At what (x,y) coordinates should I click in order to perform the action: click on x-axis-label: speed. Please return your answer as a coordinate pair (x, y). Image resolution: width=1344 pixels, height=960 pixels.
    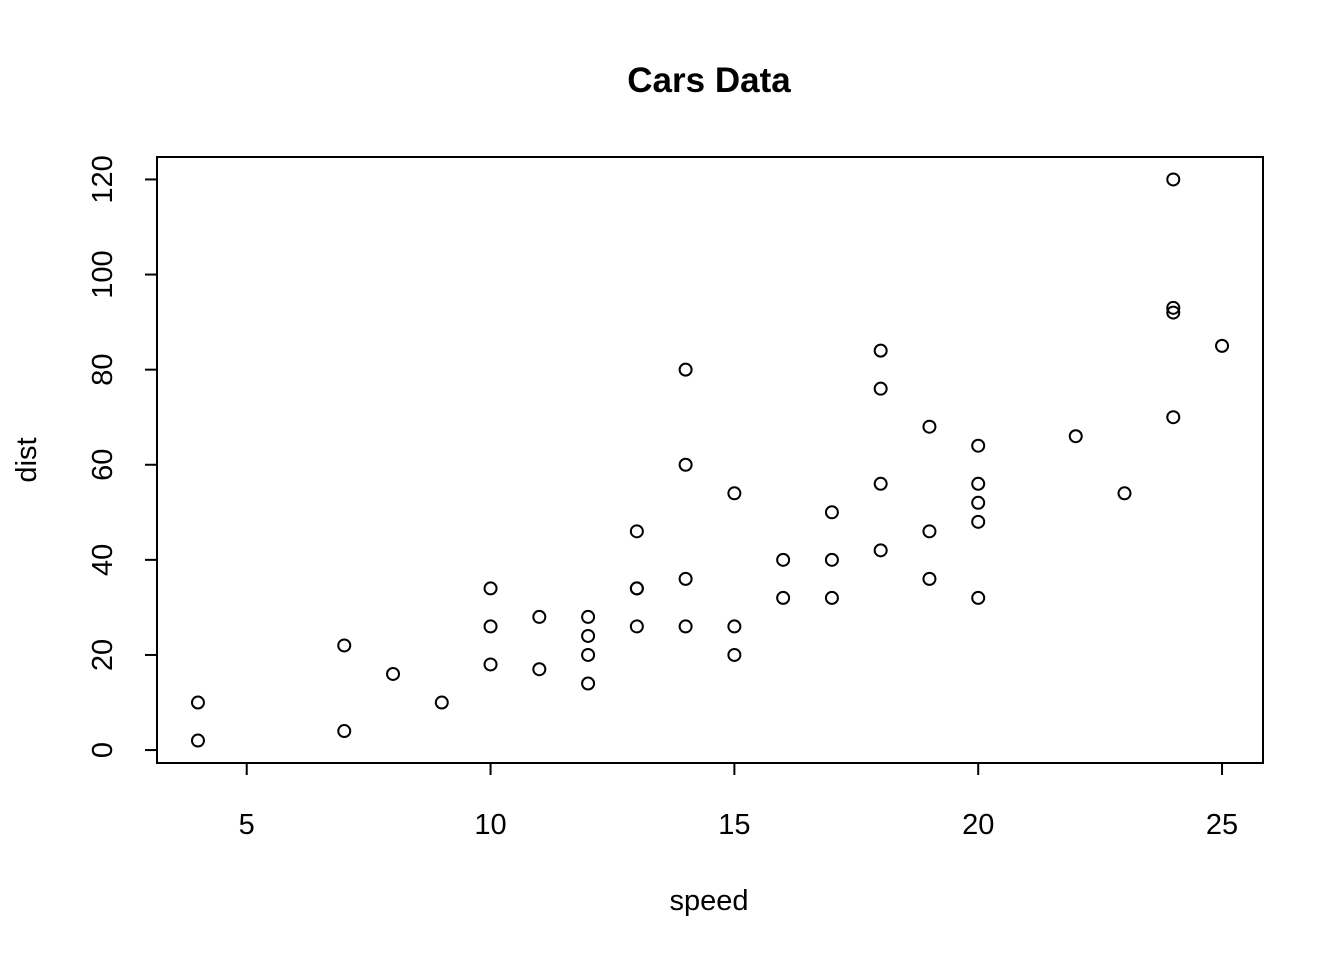
    Looking at the image, I should click on (708, 901).